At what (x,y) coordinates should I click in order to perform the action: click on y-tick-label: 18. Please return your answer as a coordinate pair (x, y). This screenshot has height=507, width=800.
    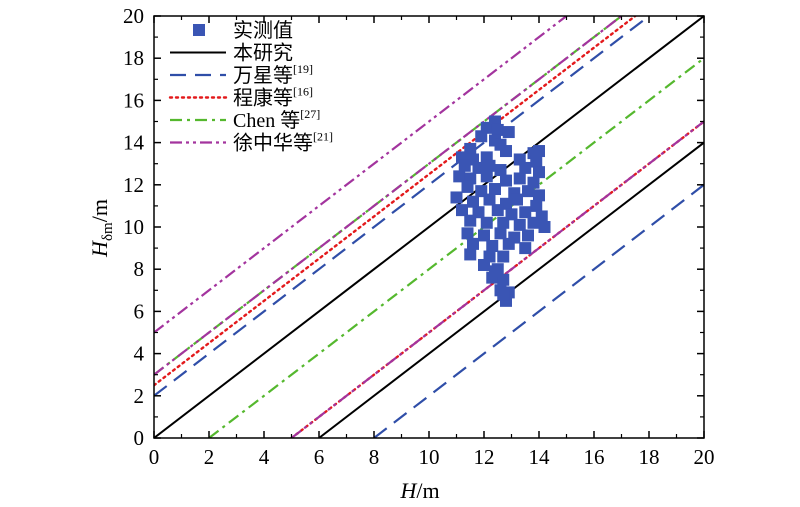
    Looking at the image, I should click on (133, 58).